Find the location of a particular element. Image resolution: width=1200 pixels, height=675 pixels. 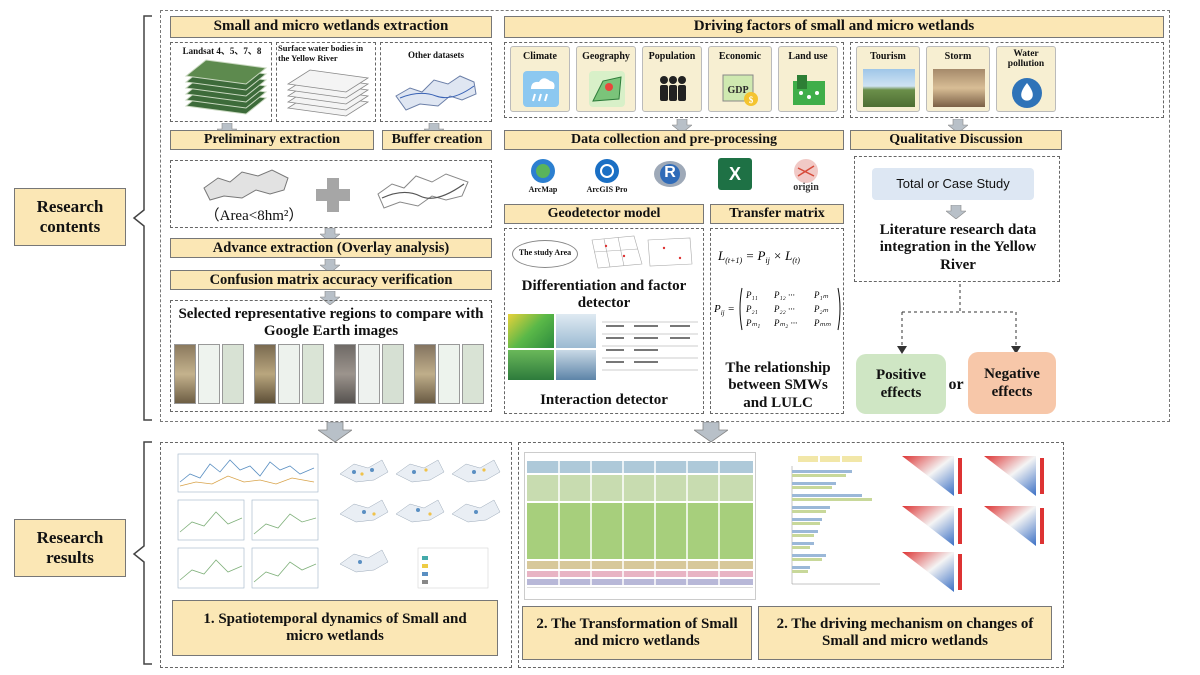

surface-water-stack-image is located at coordinates (328, 93).